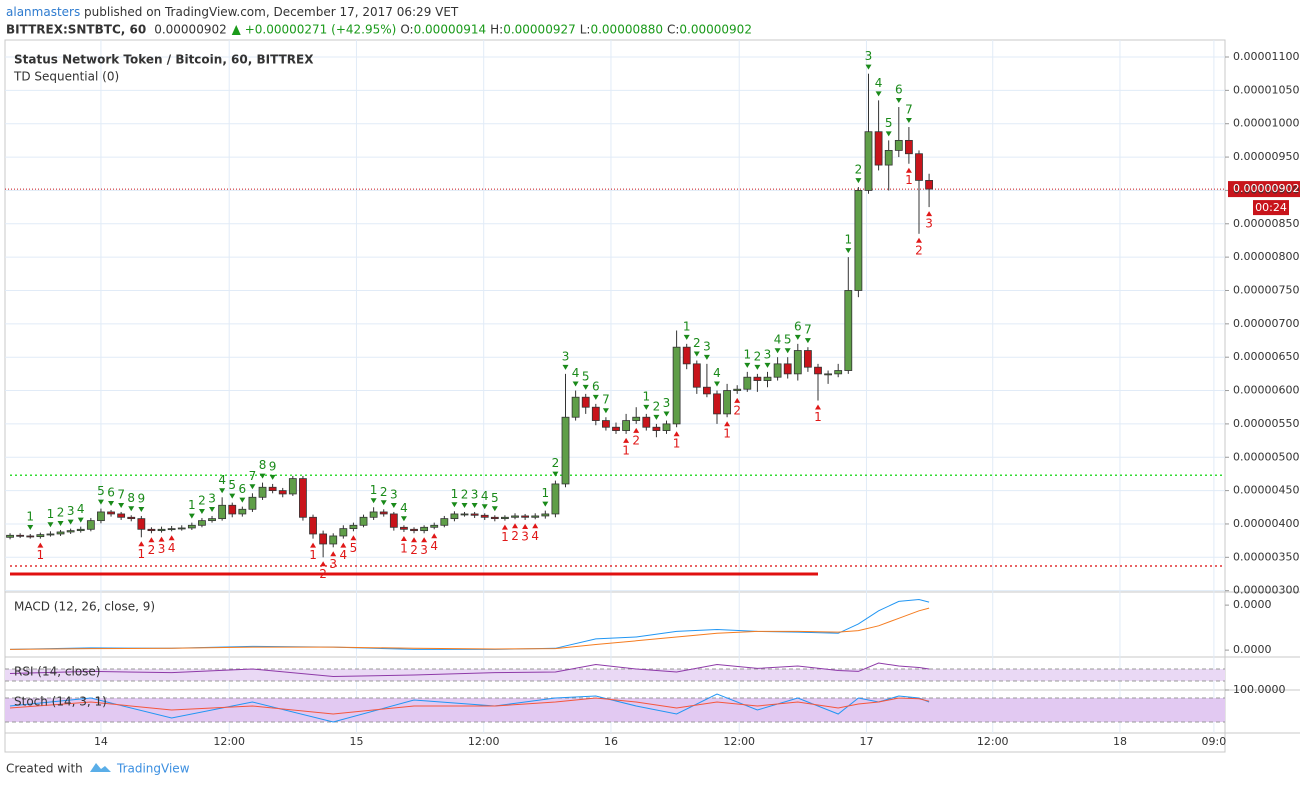 Image resolution: width=1300 pixels, height=786 pixels. I want to click on ohlc-value: 0.00000880, so click(626, 30).